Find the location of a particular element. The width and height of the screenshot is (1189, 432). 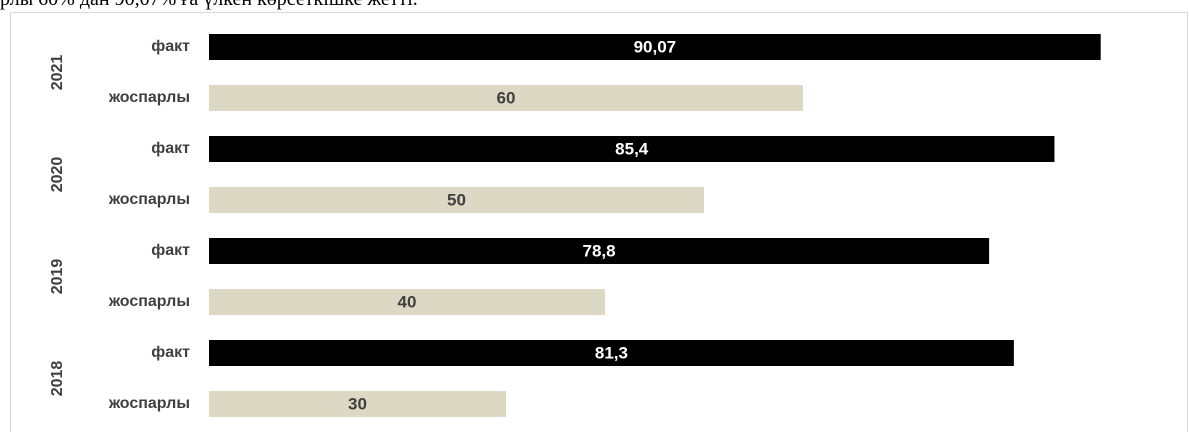

value-label-2018-fact: 81,3 is located at coordinates (611, 352).